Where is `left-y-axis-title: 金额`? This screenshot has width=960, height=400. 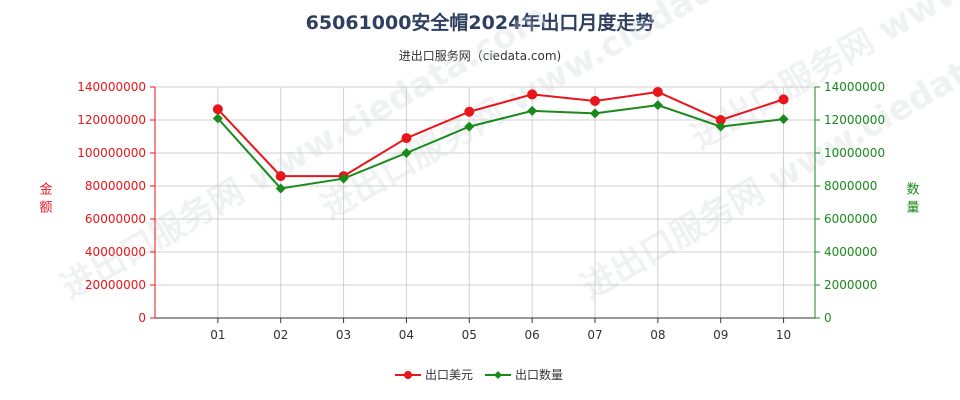
left-y-axis-title: 金额 is located at coordinates (45, 199).